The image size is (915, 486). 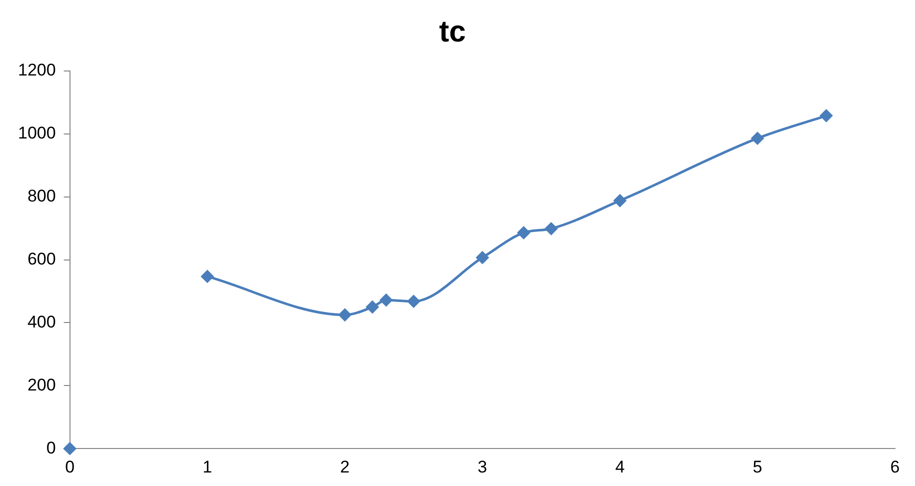 What do you see at coordinates (37, 133) in the screenshot?
I see `y-tick-label: 1000` at bounding box center [37, 133].